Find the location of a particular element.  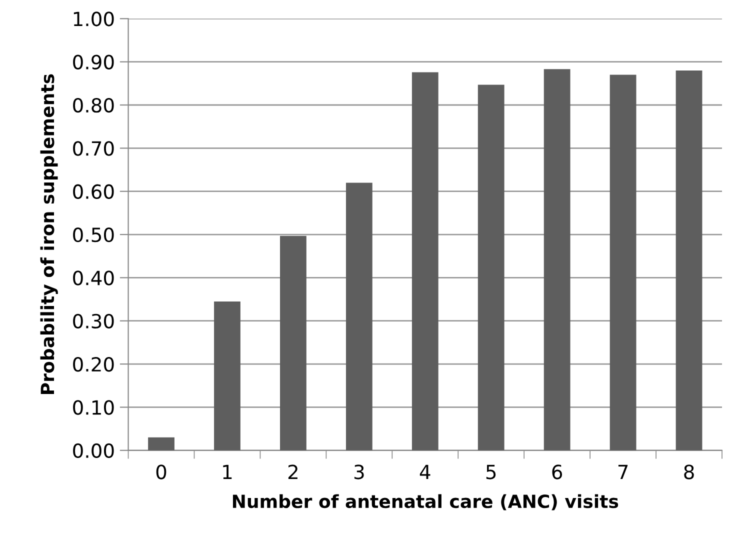

x-tick-label: 2 is located at coordinates (293, 472).